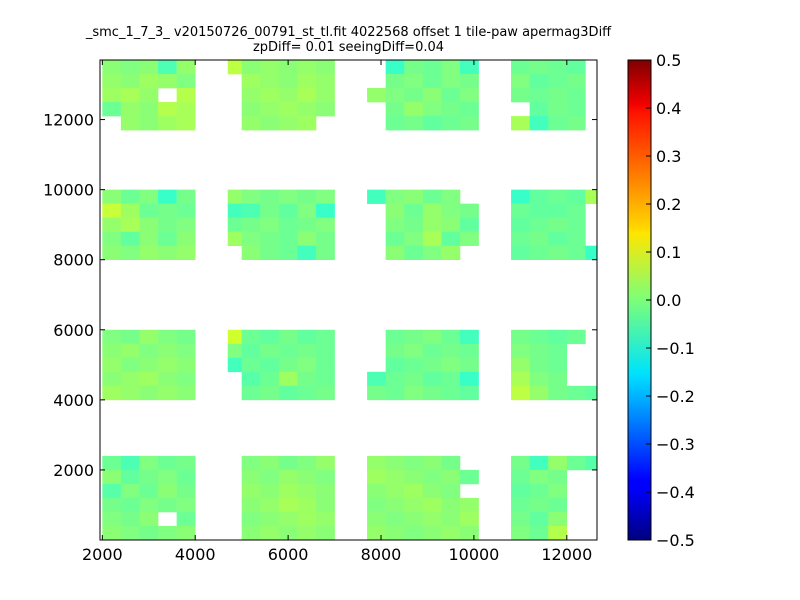  What do you see at coordinates (73, 330) in the screenshot?
I see `y-tick-label: 6000` at bounding box center [73, 330].